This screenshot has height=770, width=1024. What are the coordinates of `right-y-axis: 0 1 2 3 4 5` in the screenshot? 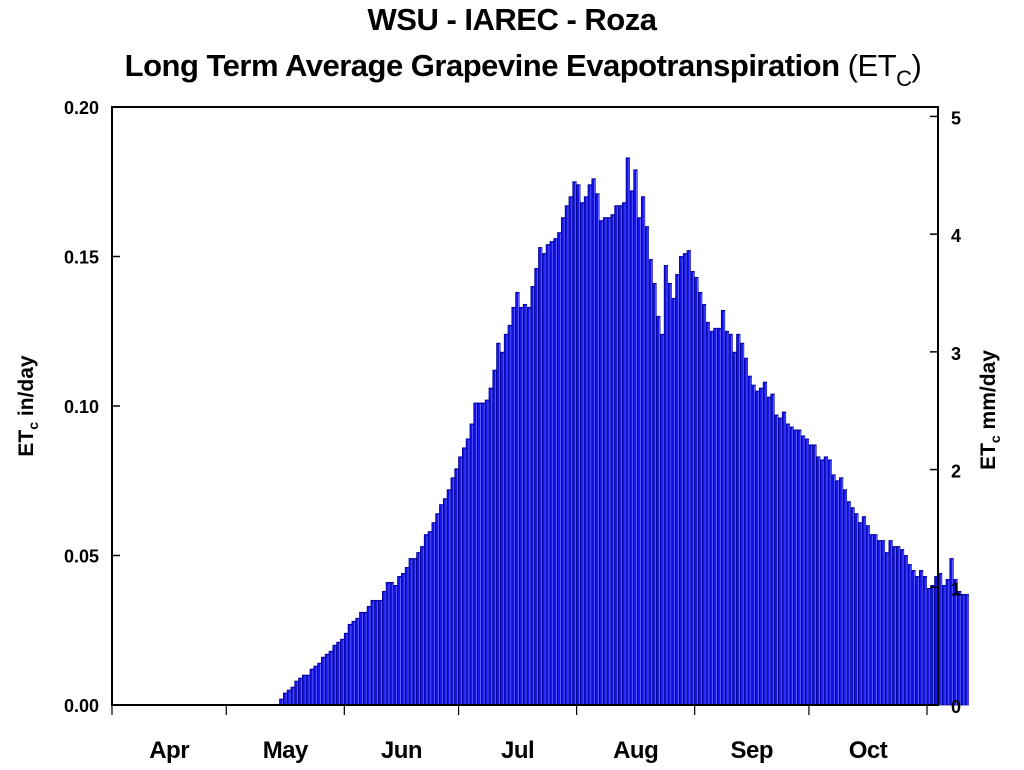 It's located at (945, 412).